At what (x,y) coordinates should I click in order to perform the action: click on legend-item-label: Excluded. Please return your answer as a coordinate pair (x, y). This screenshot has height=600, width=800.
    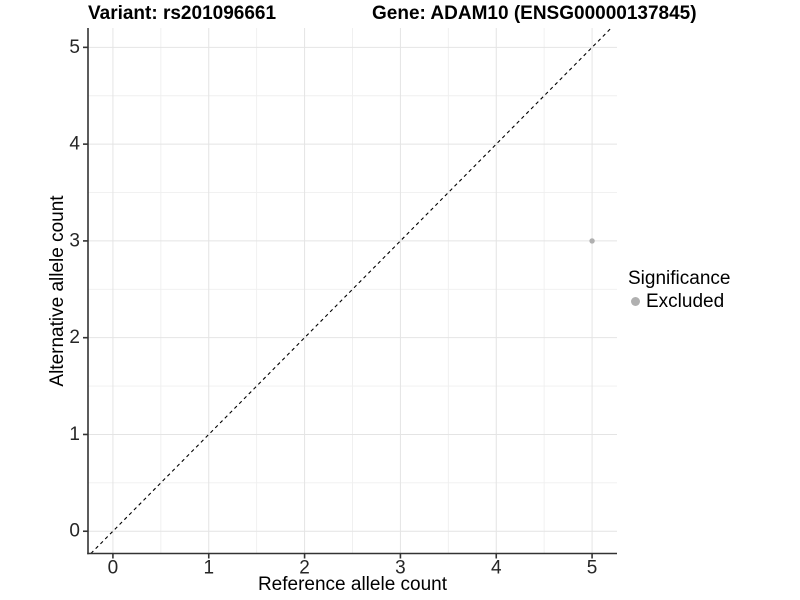
    Looking at the image, I should click on (685, 301).